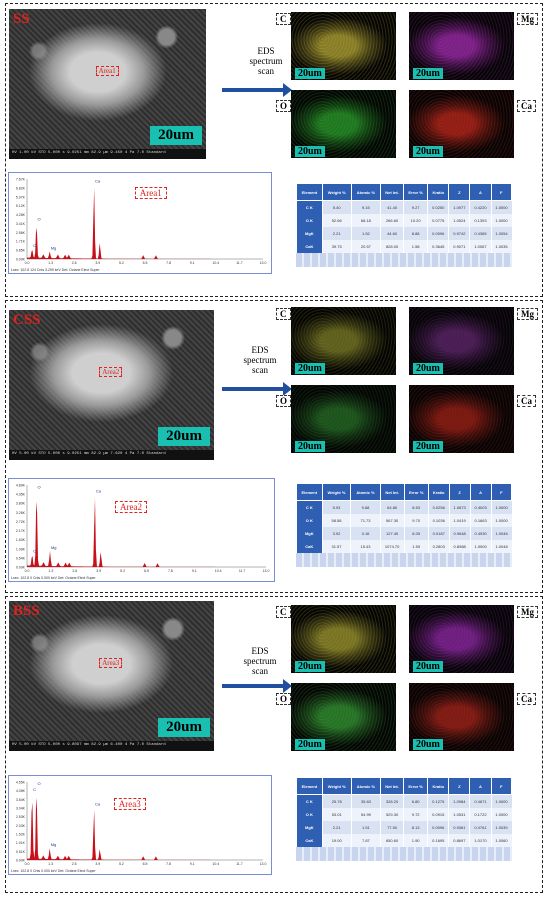  Describe the element at coordinates (365, 507) in the screenshot. I see `table-cell: 9.68` at that location.